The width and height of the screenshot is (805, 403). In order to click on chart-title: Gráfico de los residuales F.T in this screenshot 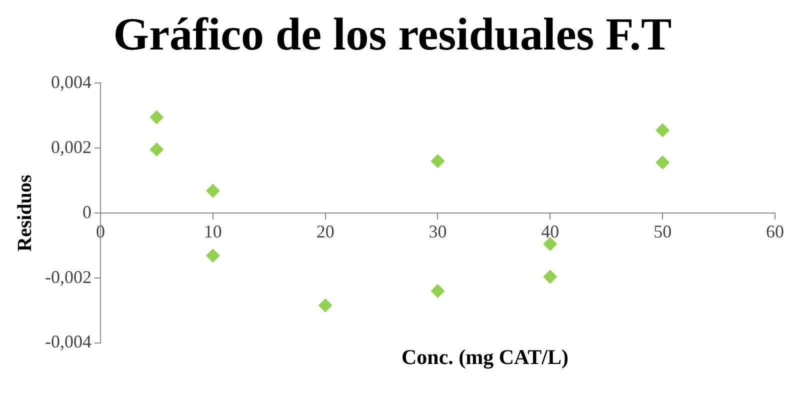, I will do `click(392, 34)`.